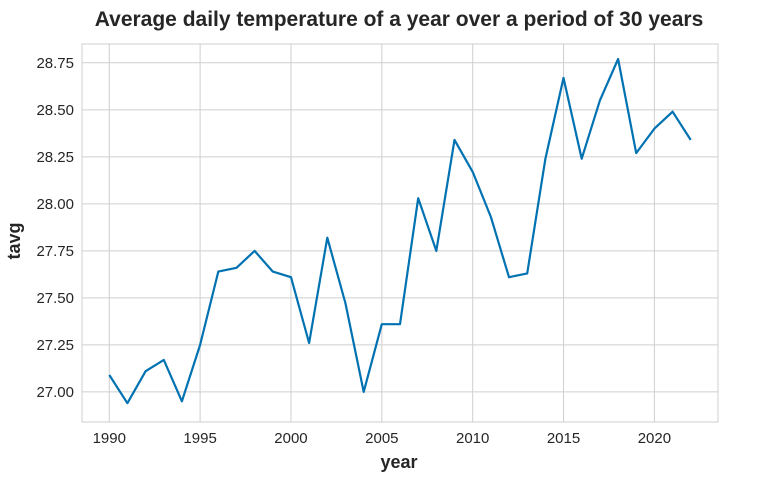  What do you see at coordinates (654, 438) in the screenshot?
I see `x-tick-label: 2020` at bounding box center [654, 438].